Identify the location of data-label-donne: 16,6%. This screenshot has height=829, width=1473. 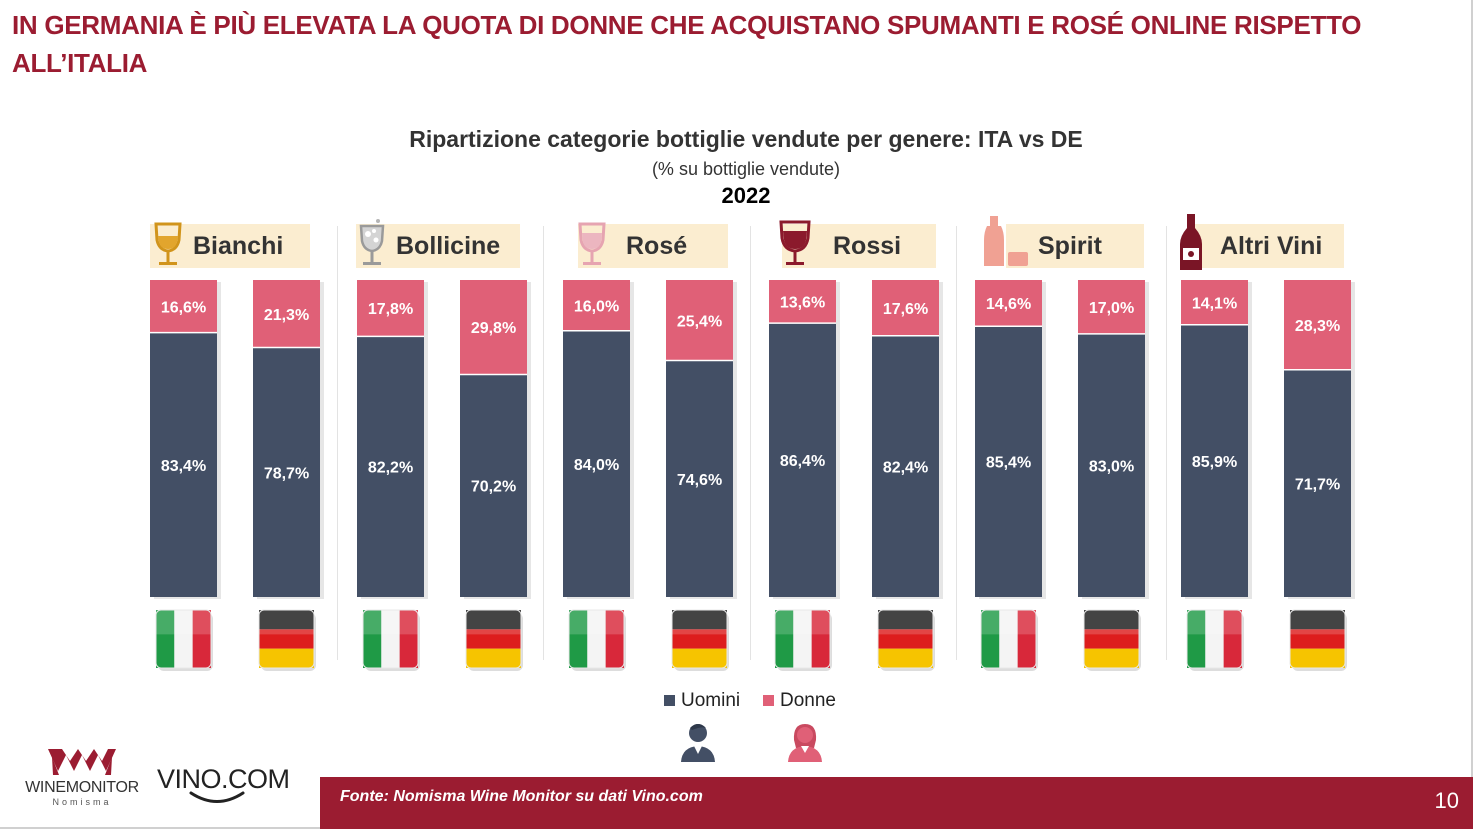
(183, 307).